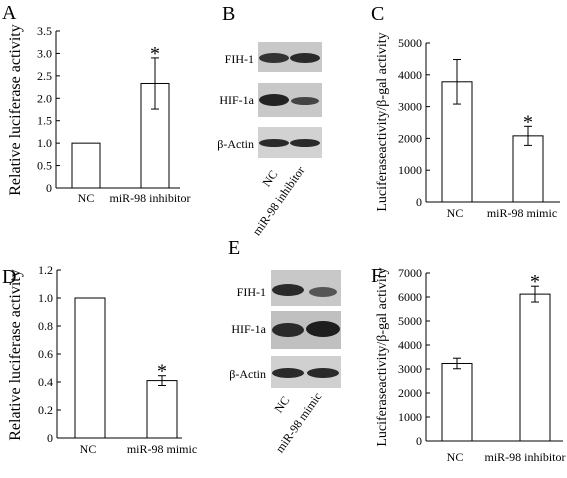 Image resolution: width=567 pixels, height=478 pixels. I want to click on panel-letter-b: B, so click(228, 14).